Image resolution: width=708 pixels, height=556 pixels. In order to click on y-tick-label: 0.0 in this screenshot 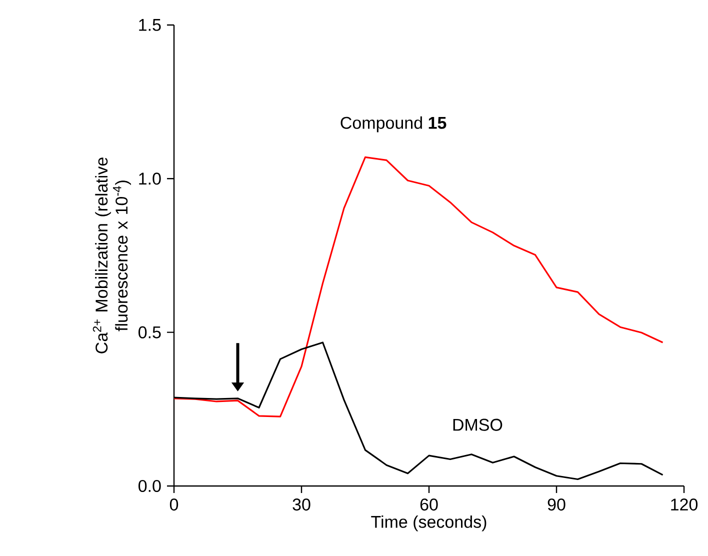, I will do `click(149, 486)`.